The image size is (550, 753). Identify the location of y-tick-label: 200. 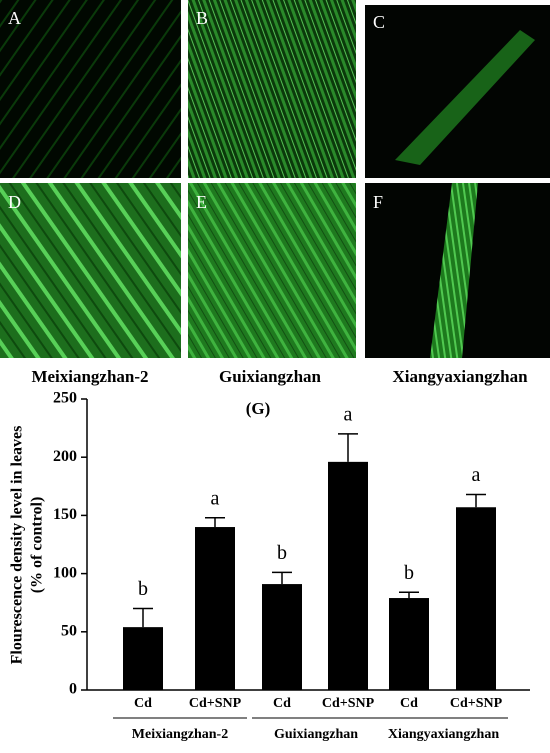
(65, 456).